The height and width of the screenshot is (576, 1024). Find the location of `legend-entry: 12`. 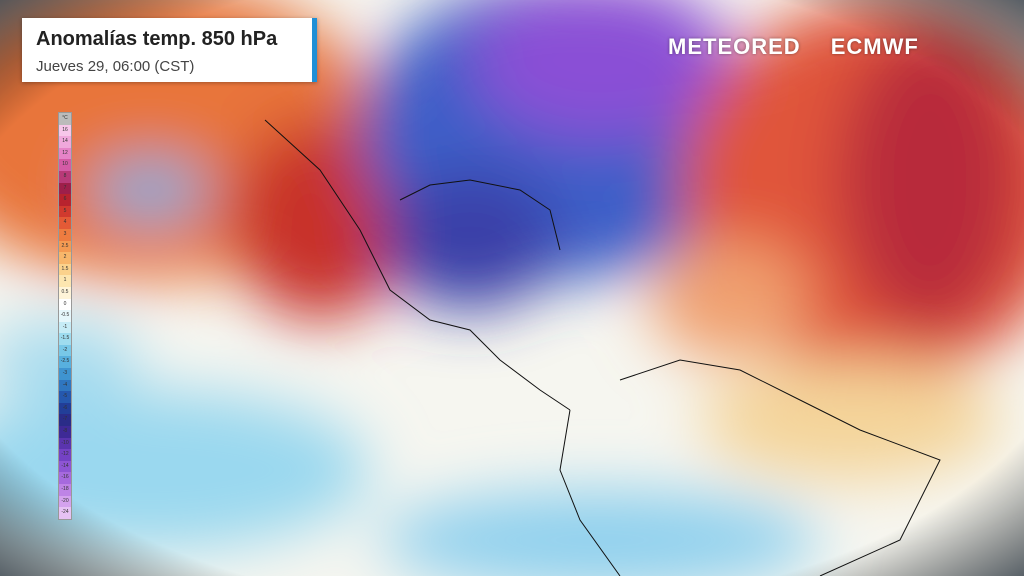

legend-entry: 12 is located at coordinates (65, 153).